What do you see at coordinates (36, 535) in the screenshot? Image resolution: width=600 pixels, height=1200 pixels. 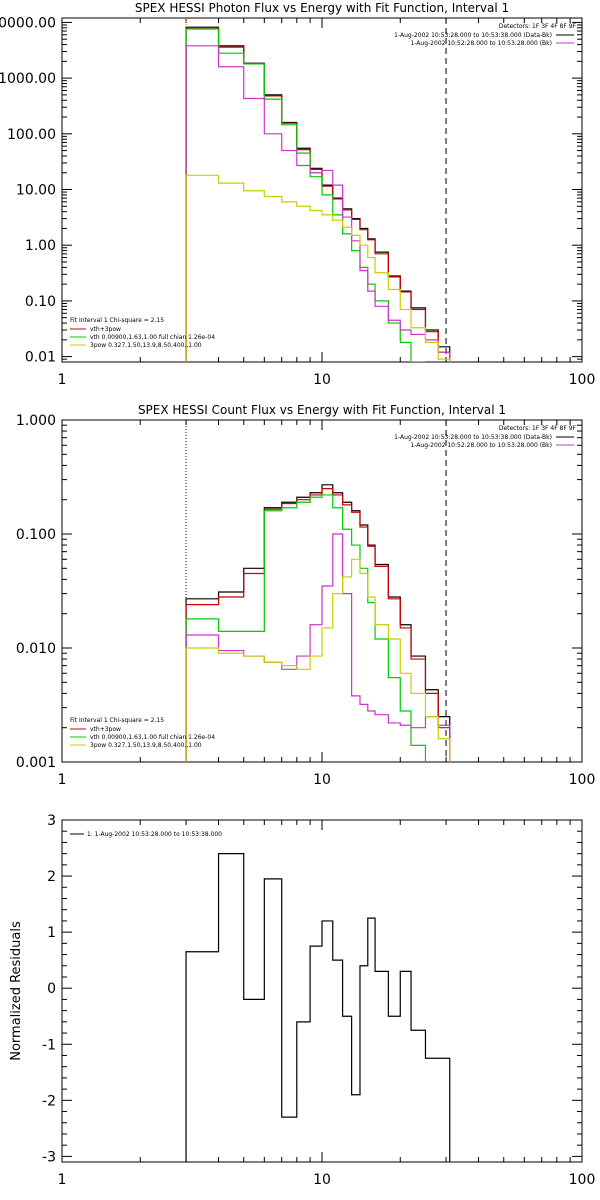 I see `y-tick-label: 0.100` at bounding box center [36, 535].